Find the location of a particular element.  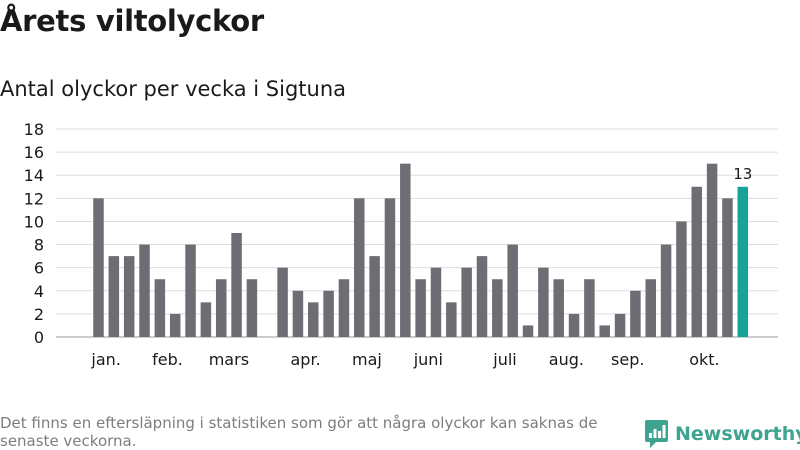

highlighted-bar is located at coordinates (743, 261).